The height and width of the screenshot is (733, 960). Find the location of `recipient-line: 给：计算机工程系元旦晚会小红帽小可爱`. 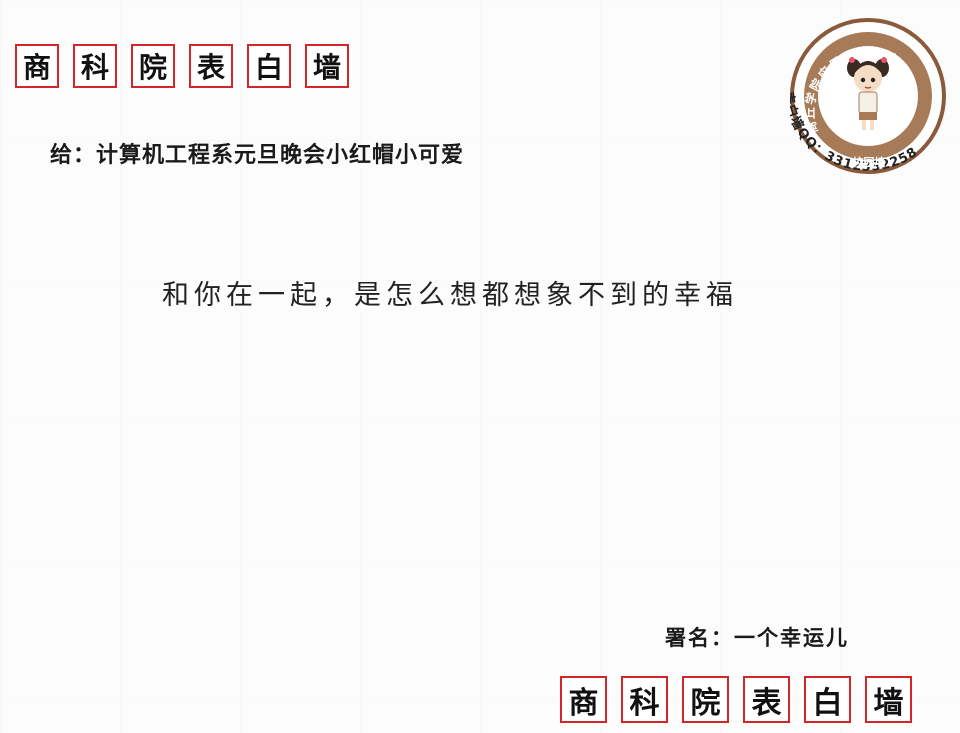

recipient-line: 给：计算机工程系元旦晚会小红帽小可爱 is located at coordinates (257, 155).